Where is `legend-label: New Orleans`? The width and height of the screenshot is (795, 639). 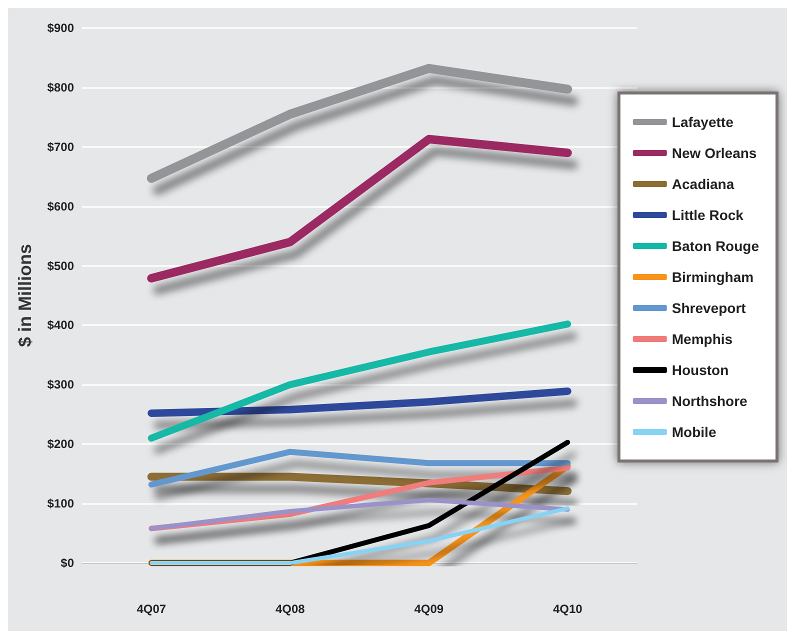
legend-label: New Orleans is located at coordinates (714, 153).